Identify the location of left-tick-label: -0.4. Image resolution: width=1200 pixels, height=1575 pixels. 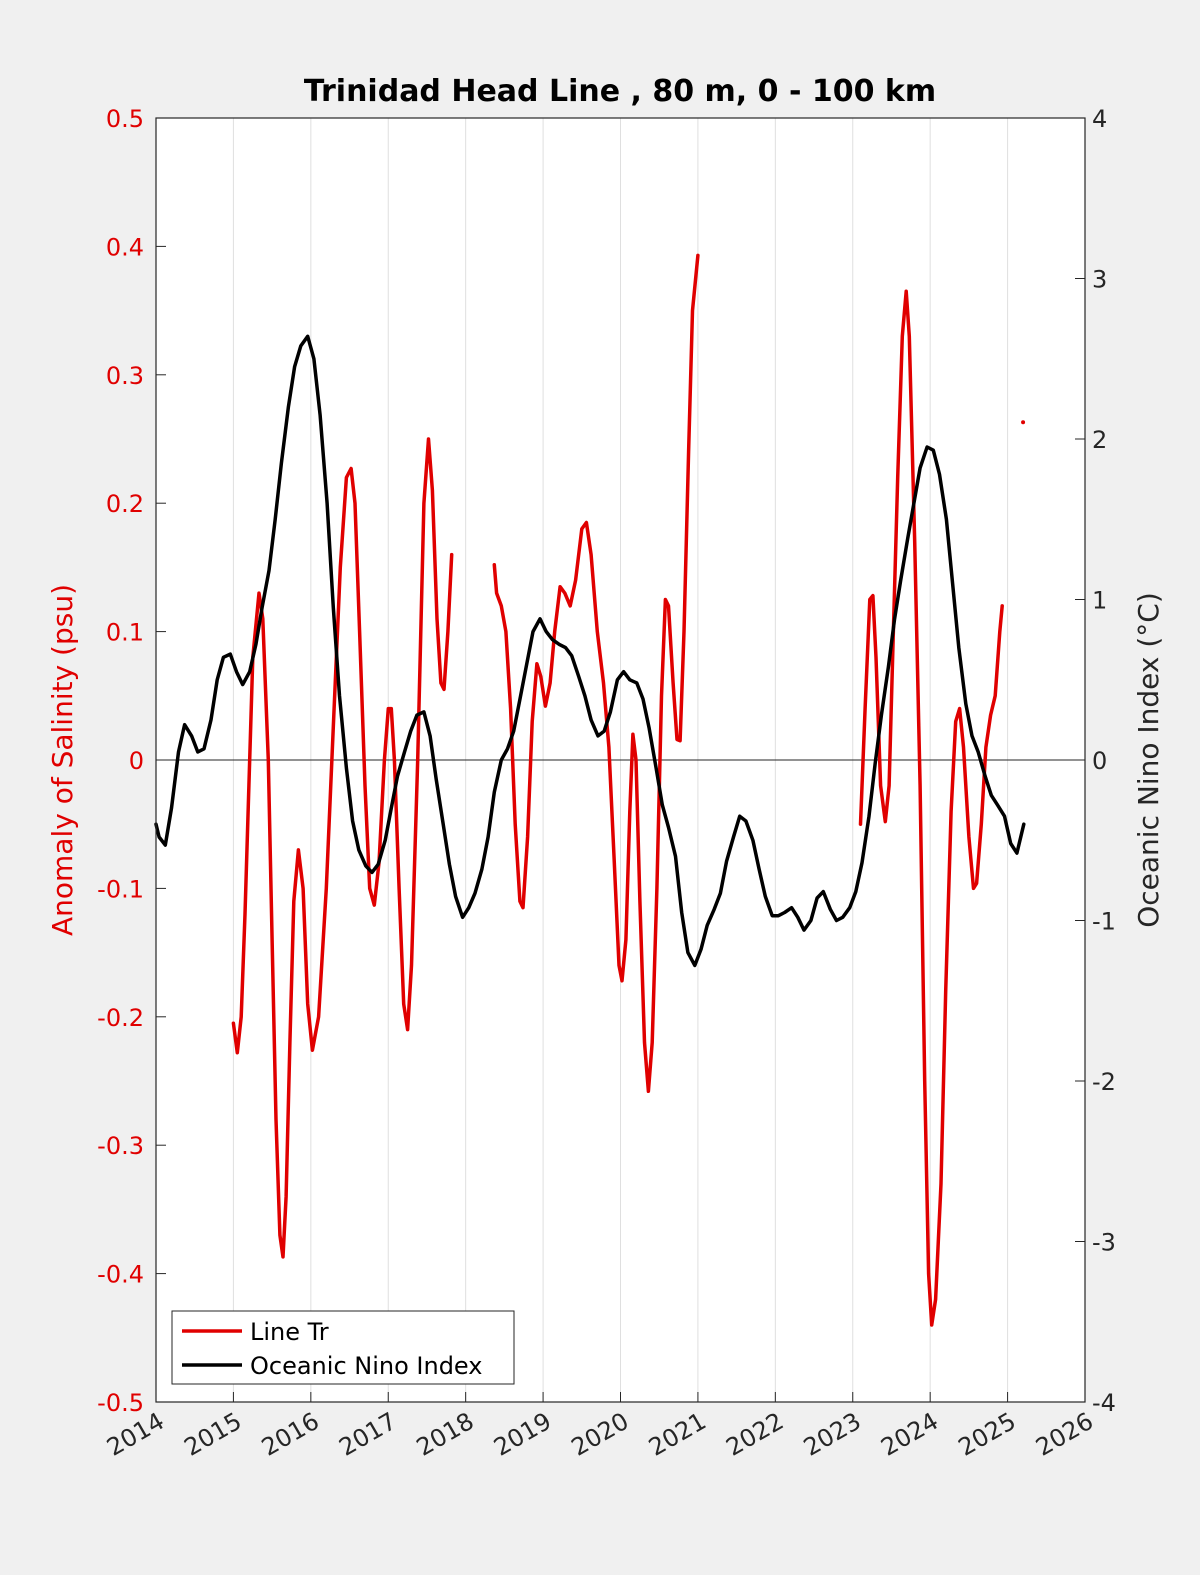
(120, 1275).